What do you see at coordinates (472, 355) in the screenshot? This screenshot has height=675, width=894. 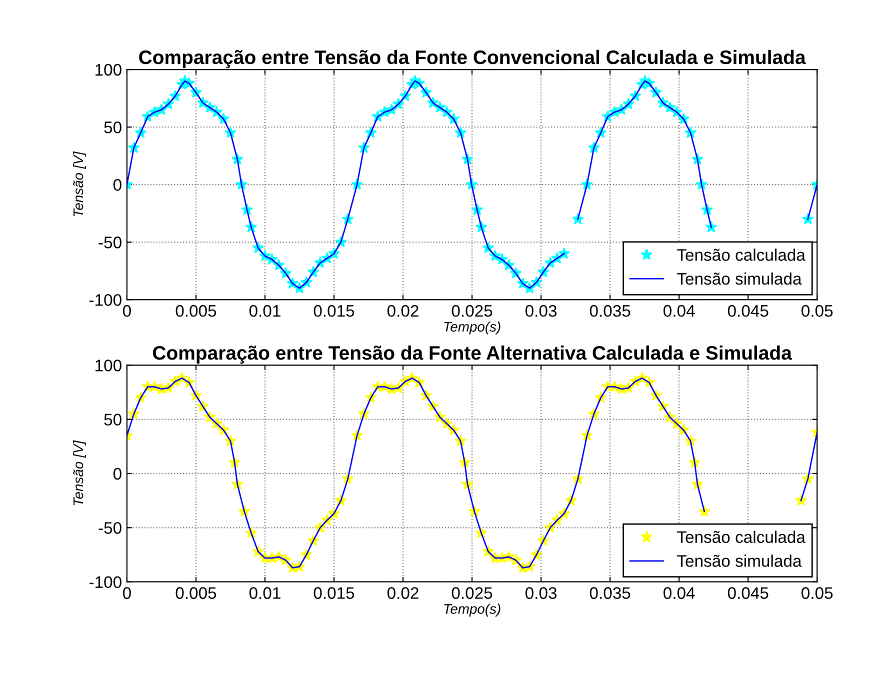 I see `chart-title: Comparação entre Tensão da Fonte Alternativa Calculada e Simulada` at bounding box center [472, 355].